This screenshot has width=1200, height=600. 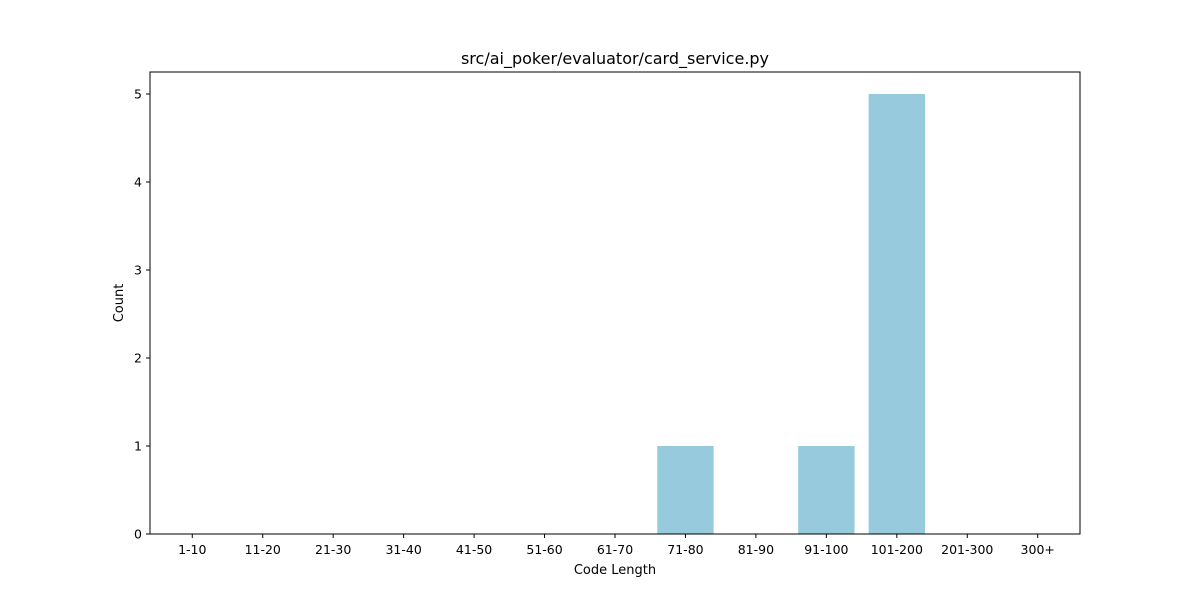 What do you see at coordinates (615, 59) in the screenshot?
I see `chart-title: src/ai_poker/evaluator/card_service.py` at bounding box center [615, 59].